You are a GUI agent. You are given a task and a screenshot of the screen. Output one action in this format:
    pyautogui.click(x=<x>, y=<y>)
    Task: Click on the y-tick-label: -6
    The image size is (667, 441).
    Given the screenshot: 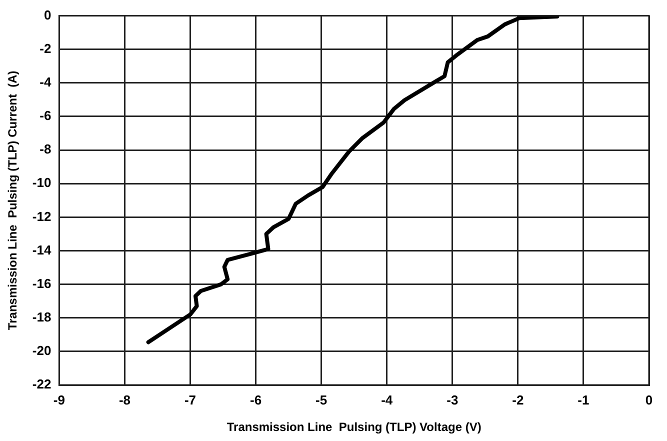 What is the action you would take?
    pyautogui.click(x=46, y=116)
    